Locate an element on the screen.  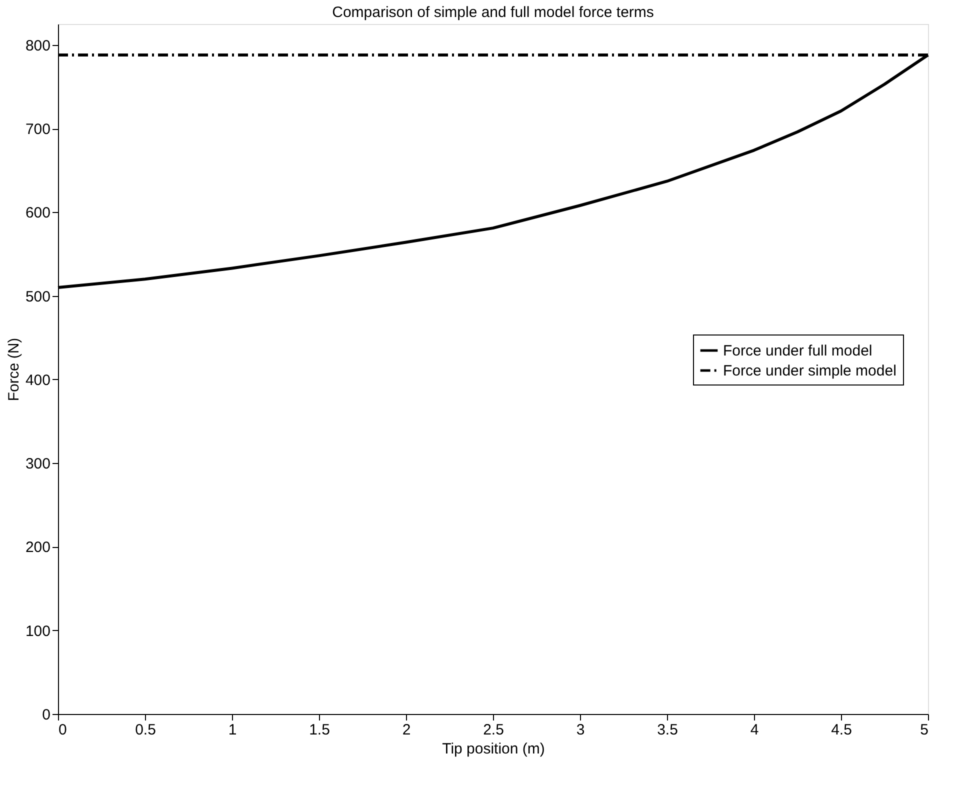
y-tick-label: 600 is located at coordinates (37, 213).